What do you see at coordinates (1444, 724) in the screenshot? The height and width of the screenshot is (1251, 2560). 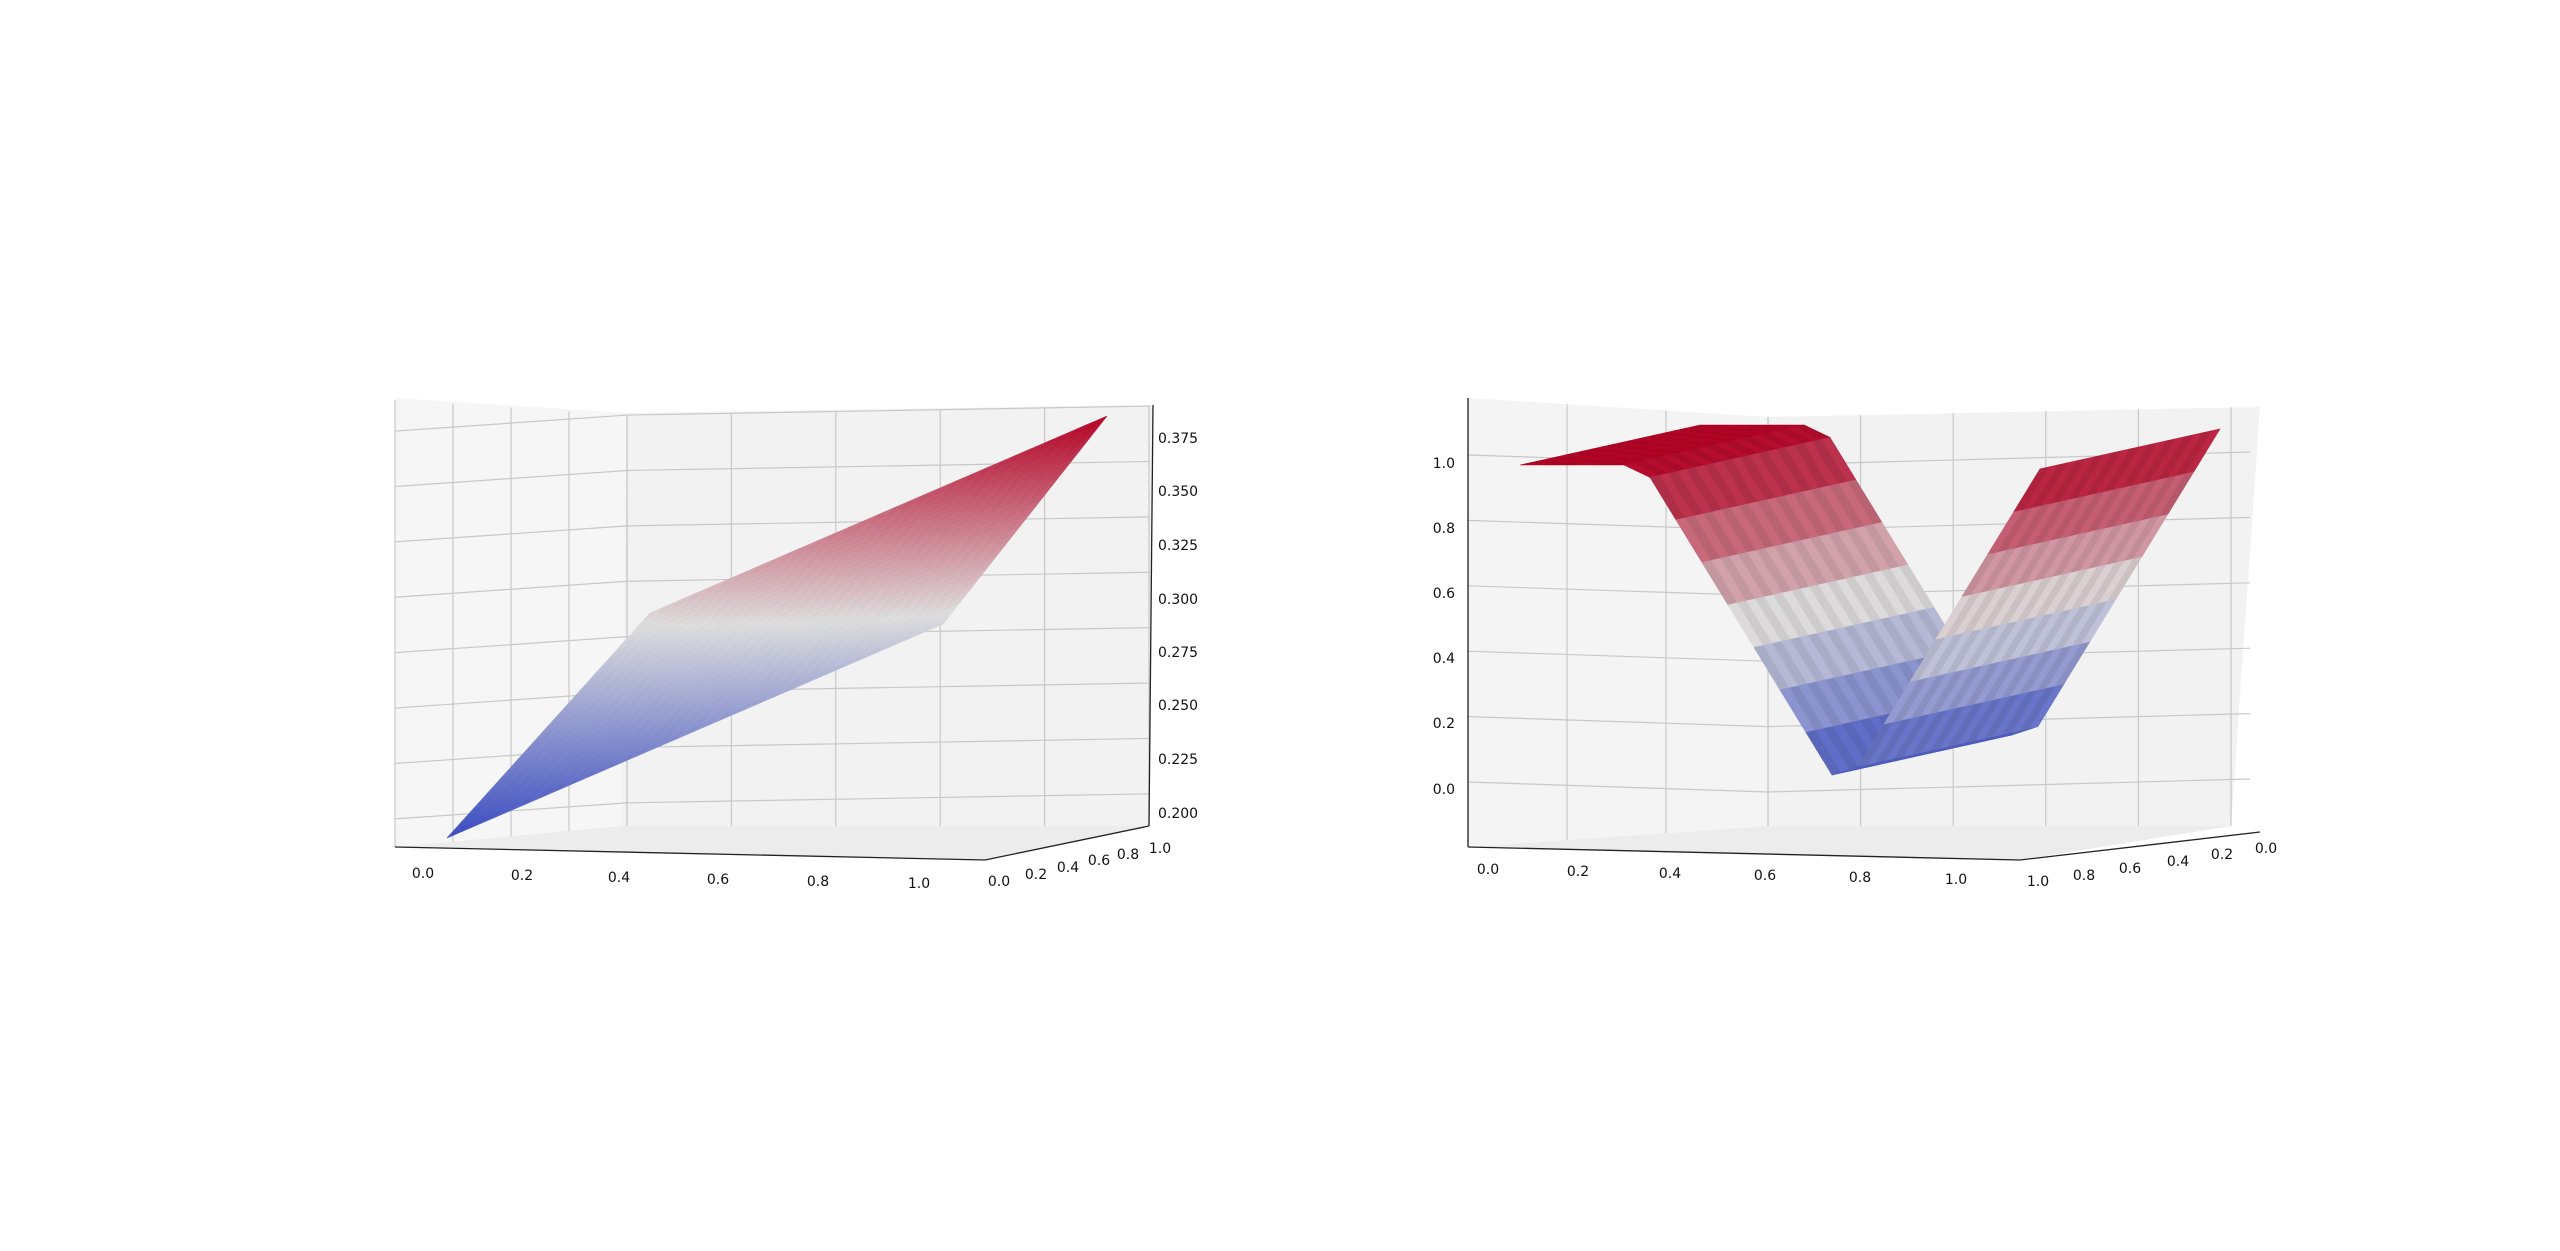 I see `right-z-tick: 0.2` at bounding box center [1444, 724].